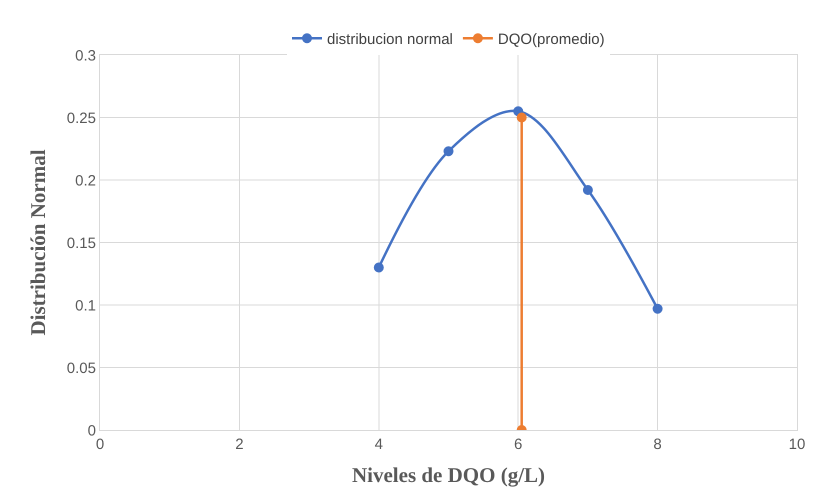 The width and height of the screenshot is (817, 500). I want to click on x-tick-label: 6, so click(518, 444).